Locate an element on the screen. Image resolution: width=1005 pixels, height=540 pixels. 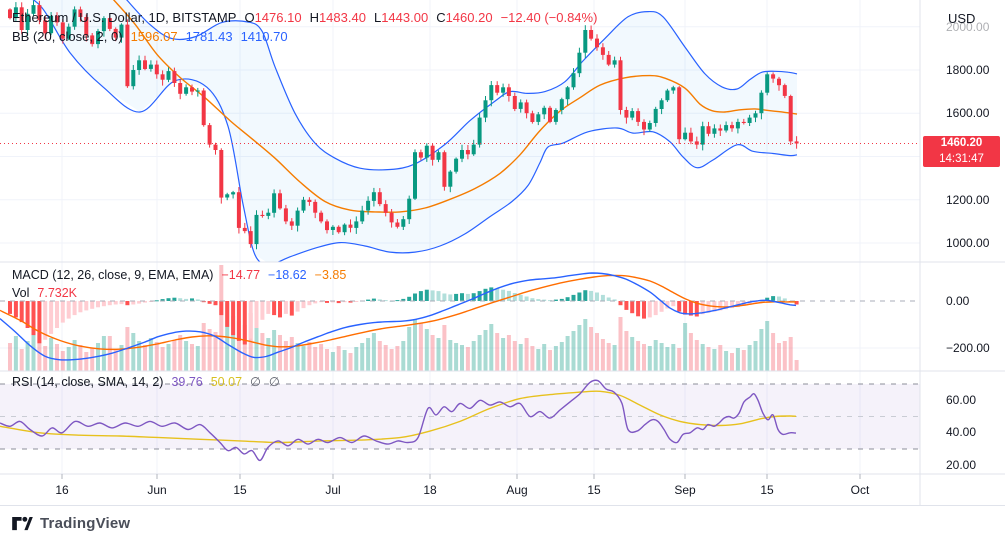
time-axis-label: Jul is located at coordinates (332, 490).